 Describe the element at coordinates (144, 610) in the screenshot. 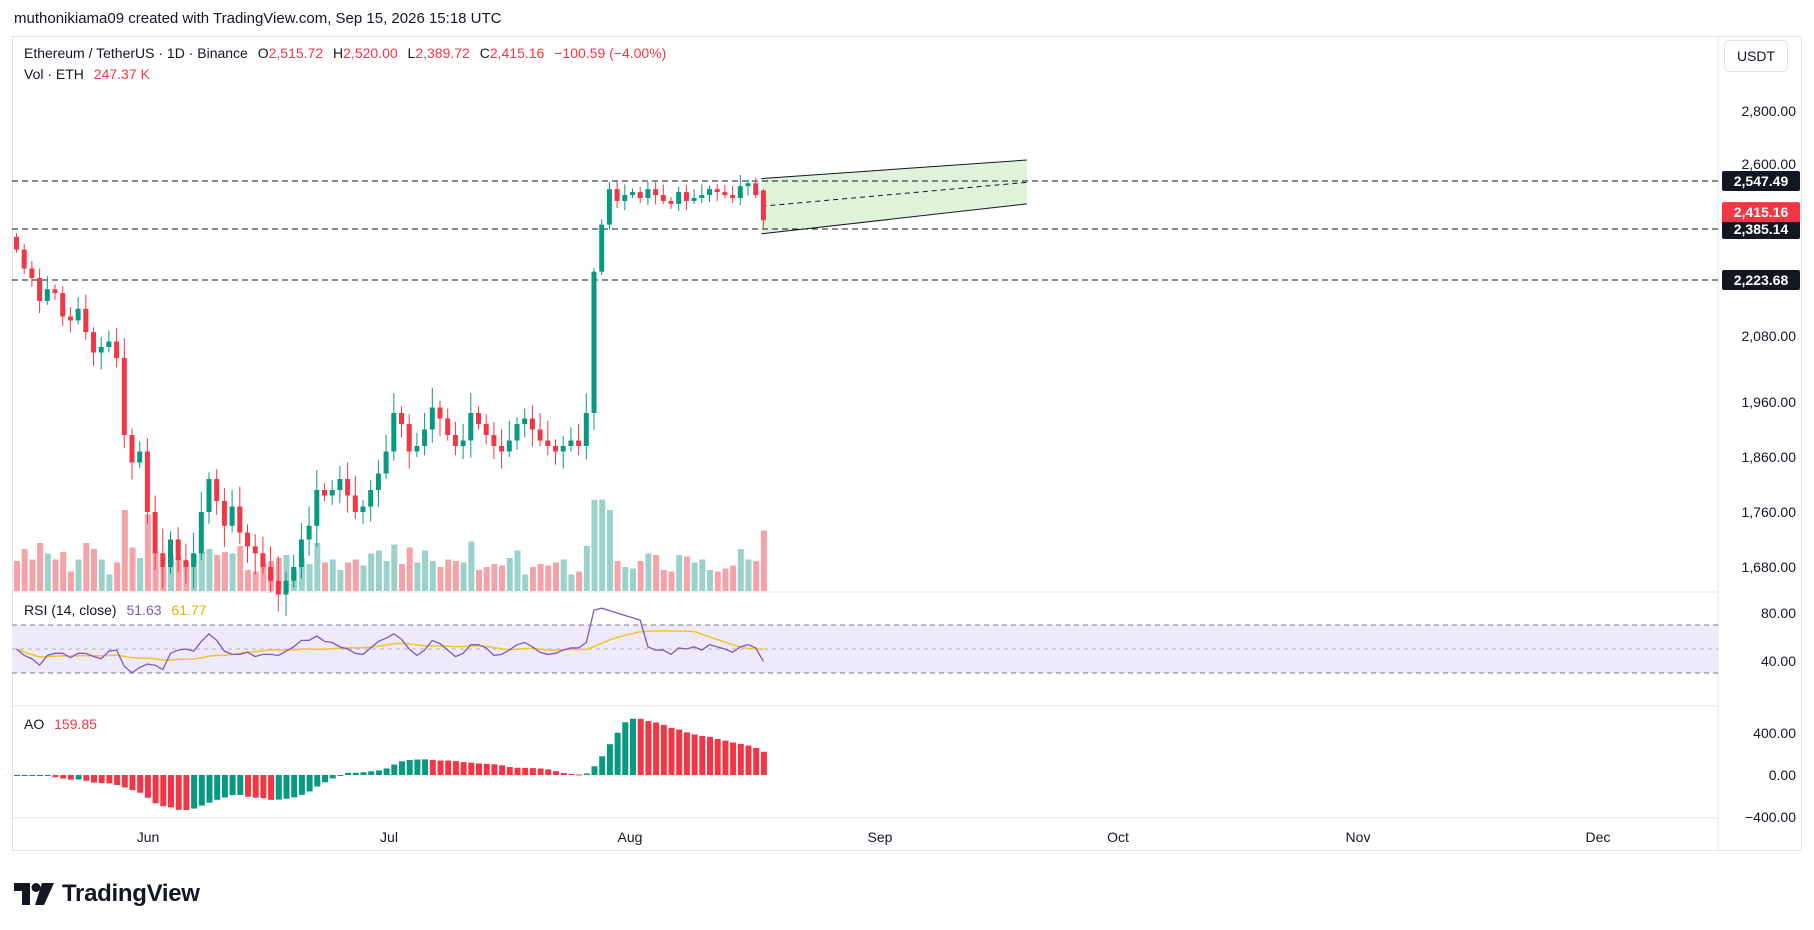

I see `rsi-value: 51.63` at that location.